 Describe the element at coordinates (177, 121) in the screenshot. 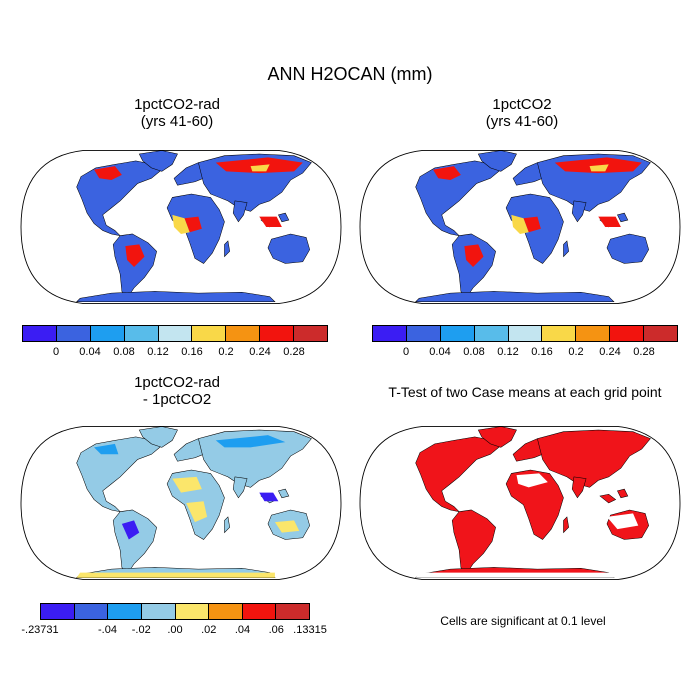

I see `panel1-title-line2: (yrs 41-60)` at that location.